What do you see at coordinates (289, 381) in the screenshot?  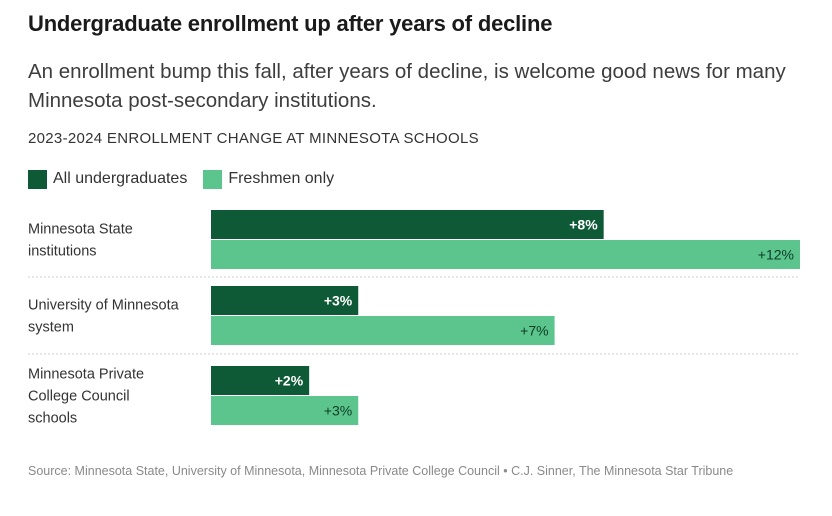 I see `data-label-minnesota-private-college-council-schools-all-undergraduates: +2%` at bounding box center [289, 381].